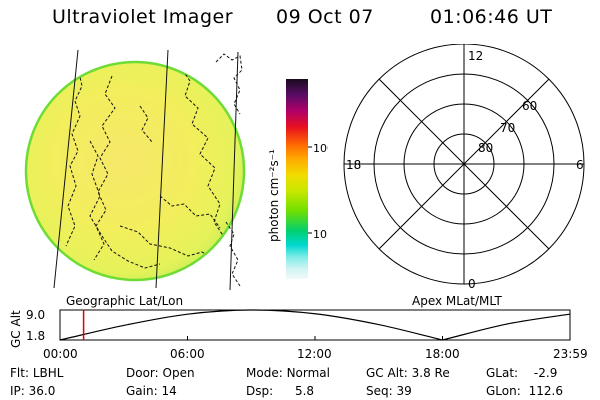 The image size is (600, 400). Describe the element at coordinates (178, 373) in the screenshot. I see `footer-door-value: Open` at that location.